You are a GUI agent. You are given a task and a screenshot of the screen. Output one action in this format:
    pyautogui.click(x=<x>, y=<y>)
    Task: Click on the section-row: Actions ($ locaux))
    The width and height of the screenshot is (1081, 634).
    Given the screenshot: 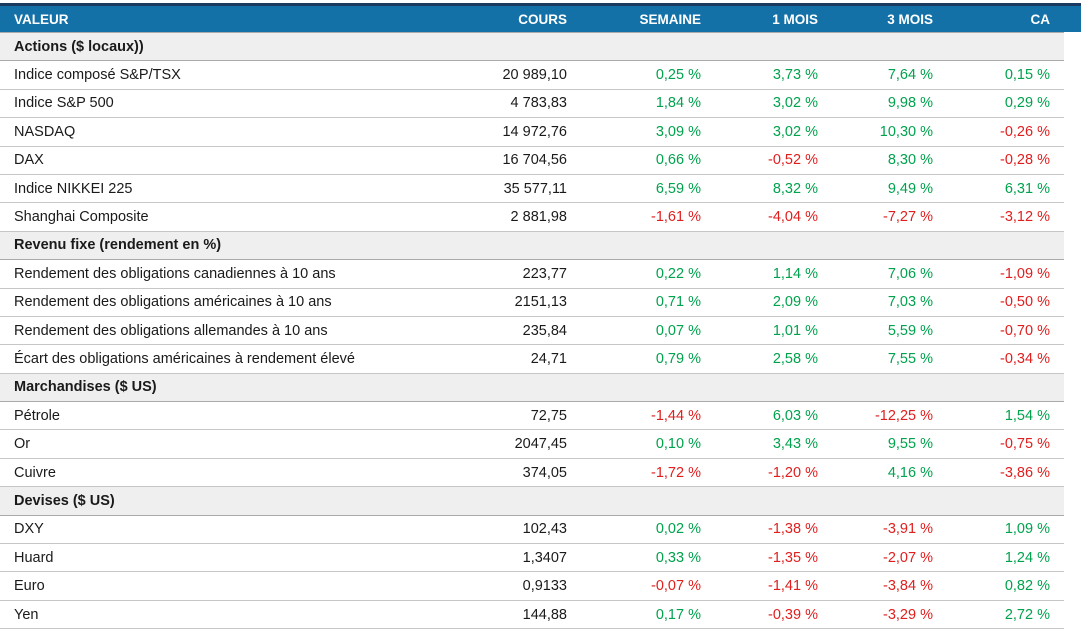 What is the action you would take?
    pyautogui.click(x=532, y=46)
    